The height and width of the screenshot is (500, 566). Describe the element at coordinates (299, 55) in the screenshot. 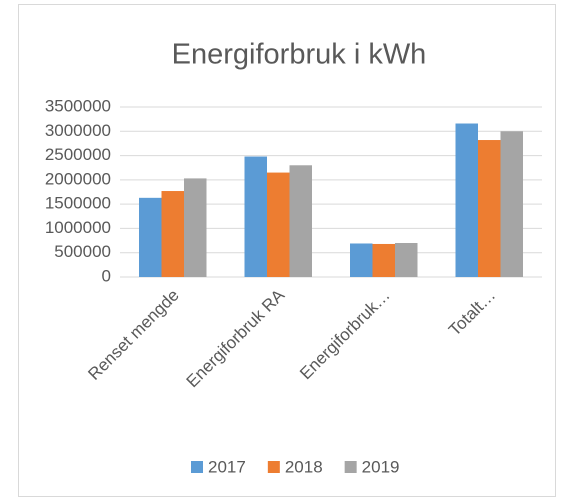

I see `chart-title: Energiforbruk i kWh` at that location.